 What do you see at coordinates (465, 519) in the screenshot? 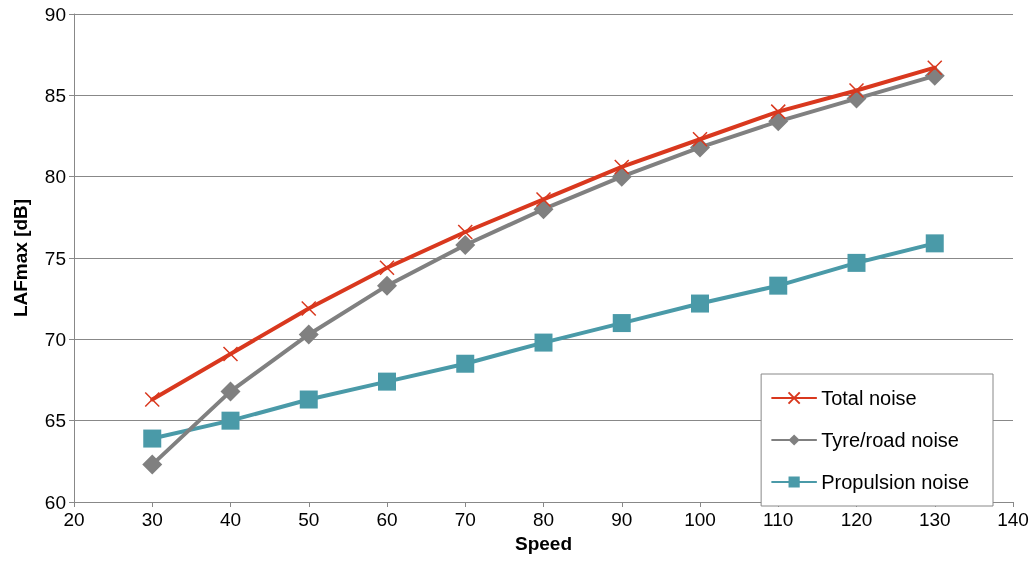
I see `x-tick-label: 70` at bounding box center [465, 519].